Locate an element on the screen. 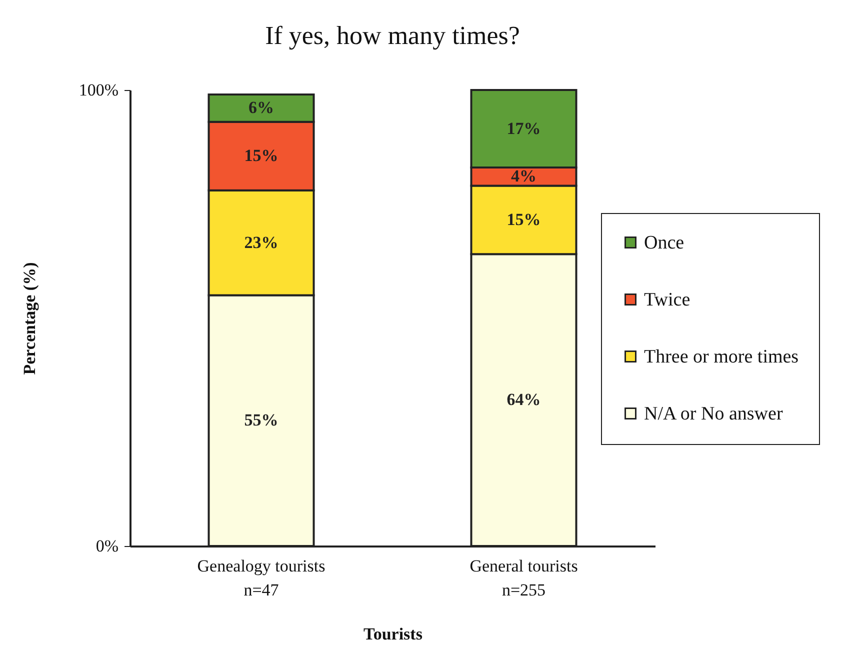  data-label: 6% is located at coordinates (261, 108).